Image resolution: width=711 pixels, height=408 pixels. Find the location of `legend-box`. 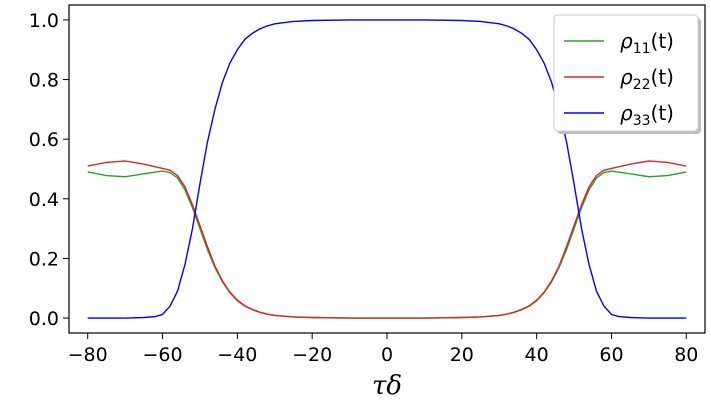

legend-box is located at coordinates (626, 73).